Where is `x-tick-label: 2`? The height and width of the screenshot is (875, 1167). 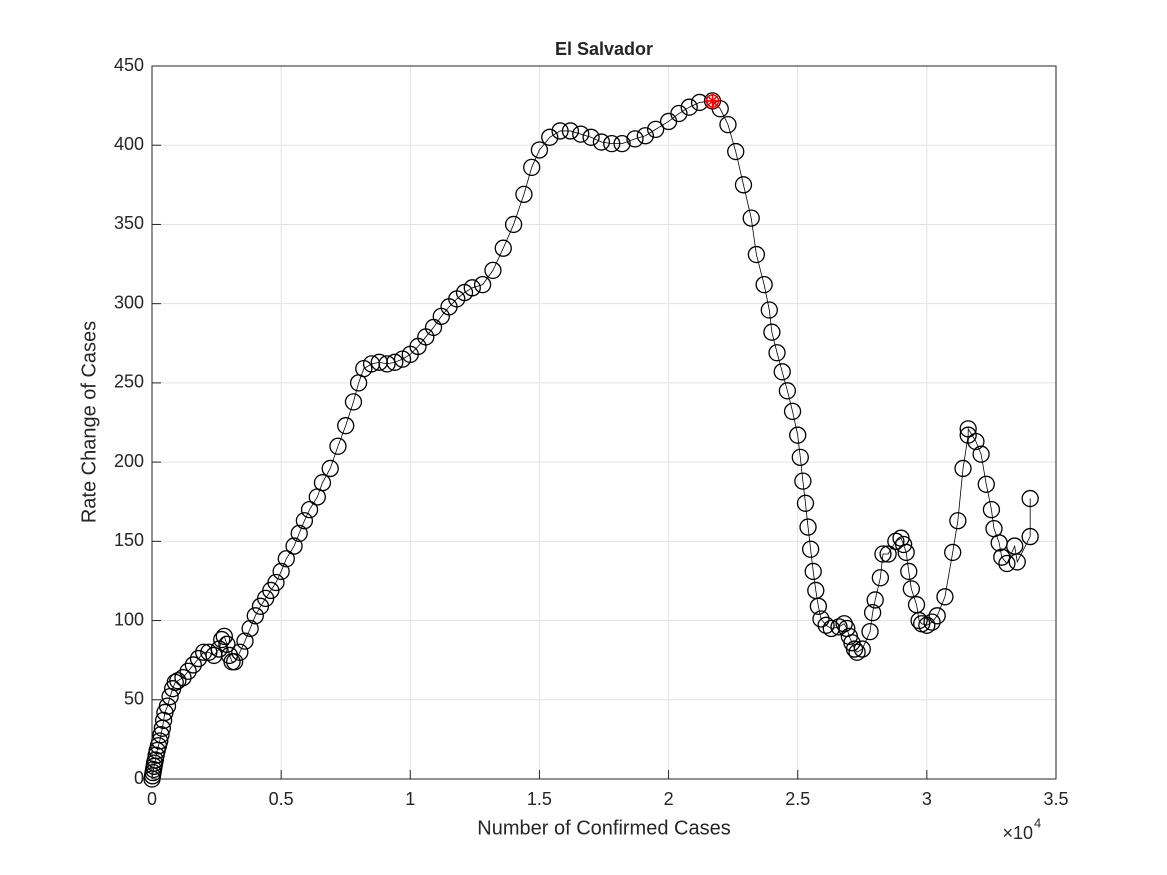 x-tick-label: 2 is located at coordinates (669, 799).